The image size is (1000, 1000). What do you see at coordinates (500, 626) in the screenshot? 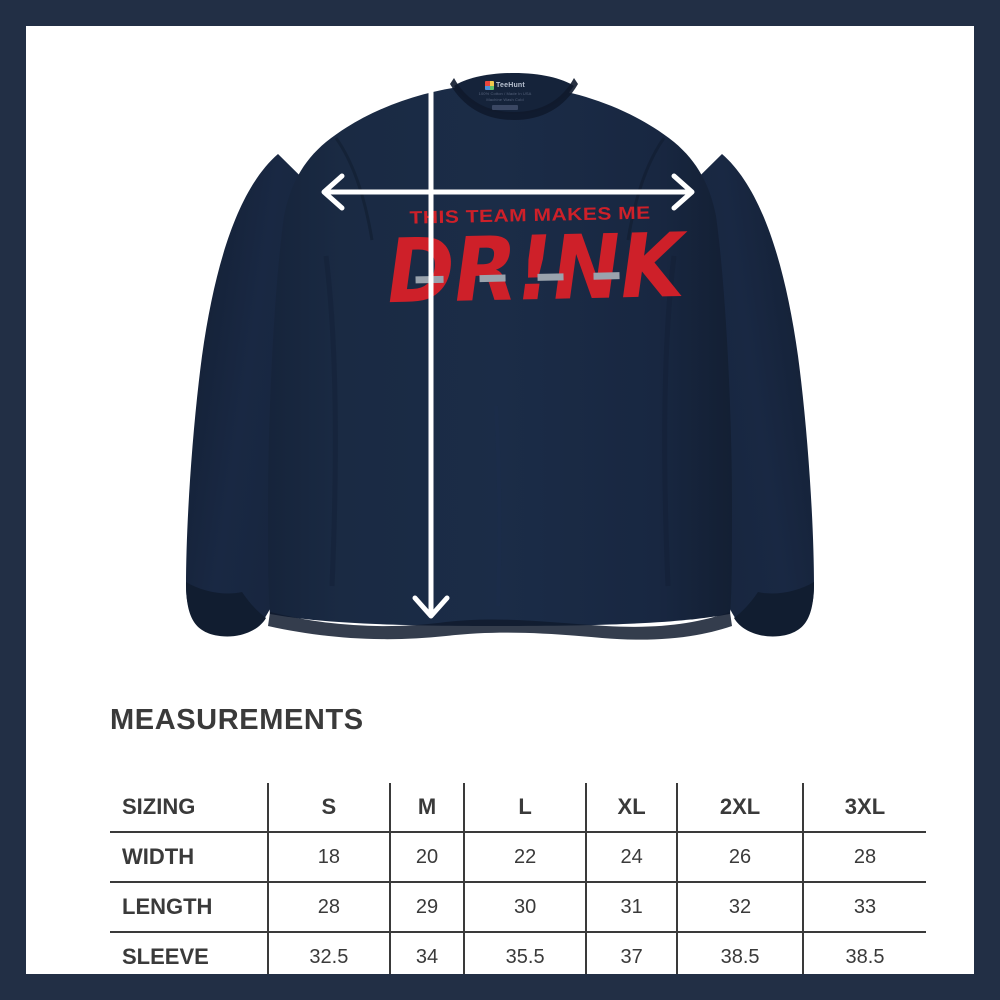
I see `bottom-hem` at bounding box center [500, 626].